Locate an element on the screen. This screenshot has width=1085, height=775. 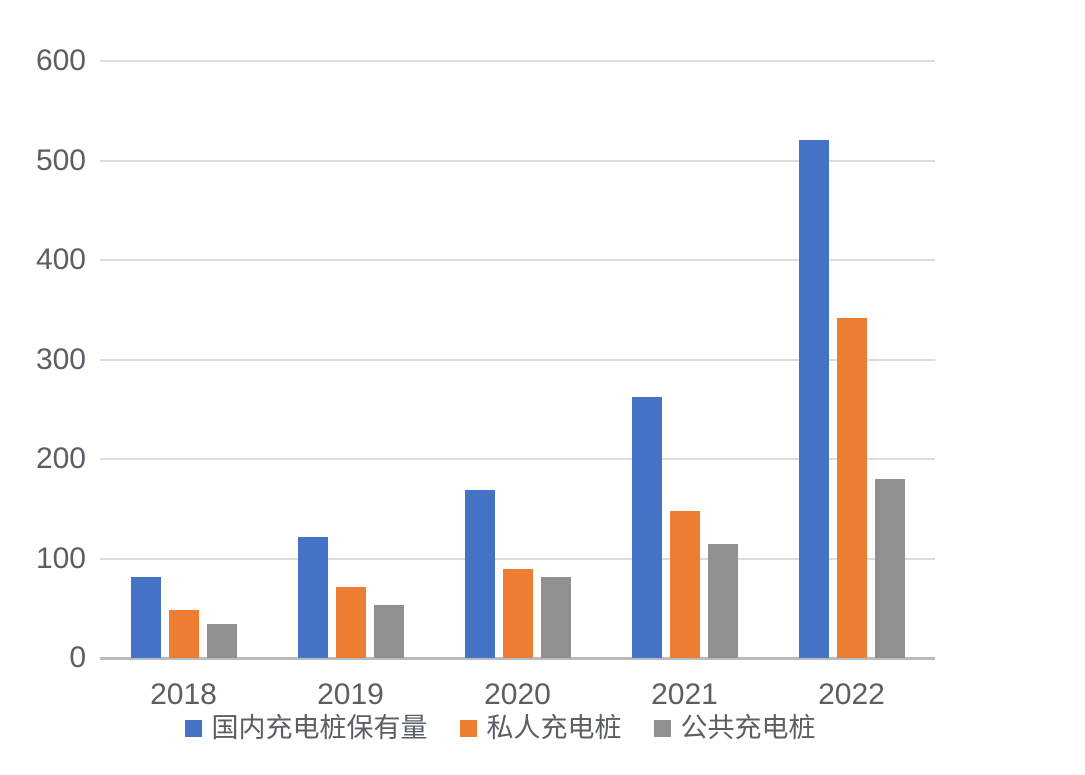
x-tick-label-2018: 2018 is located at coordinates (183, 694).